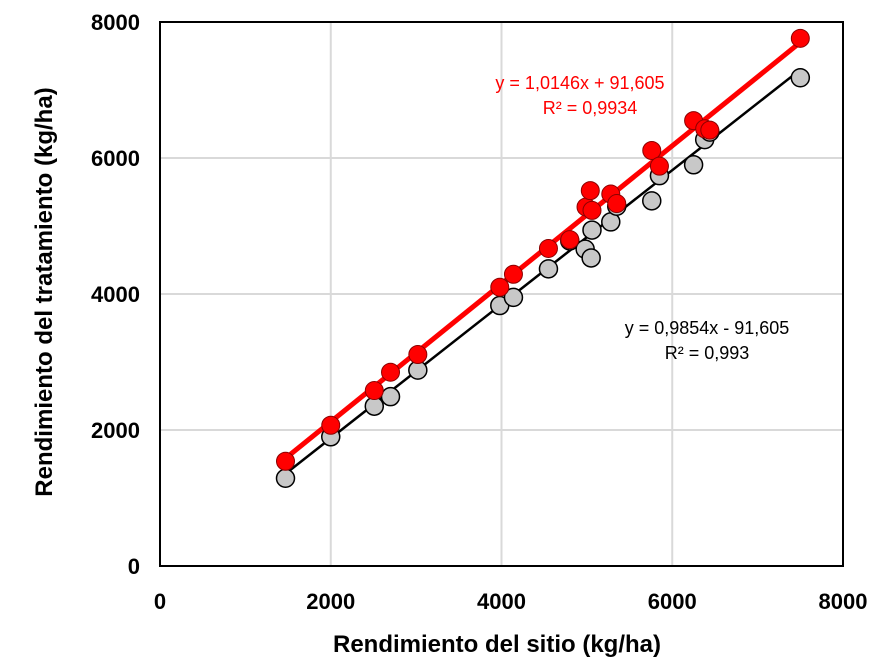 This screenshot has height=664, width=885. I want to click on x-tick-labels: 0 2000 4000 6000 8000, so click(511, 601).